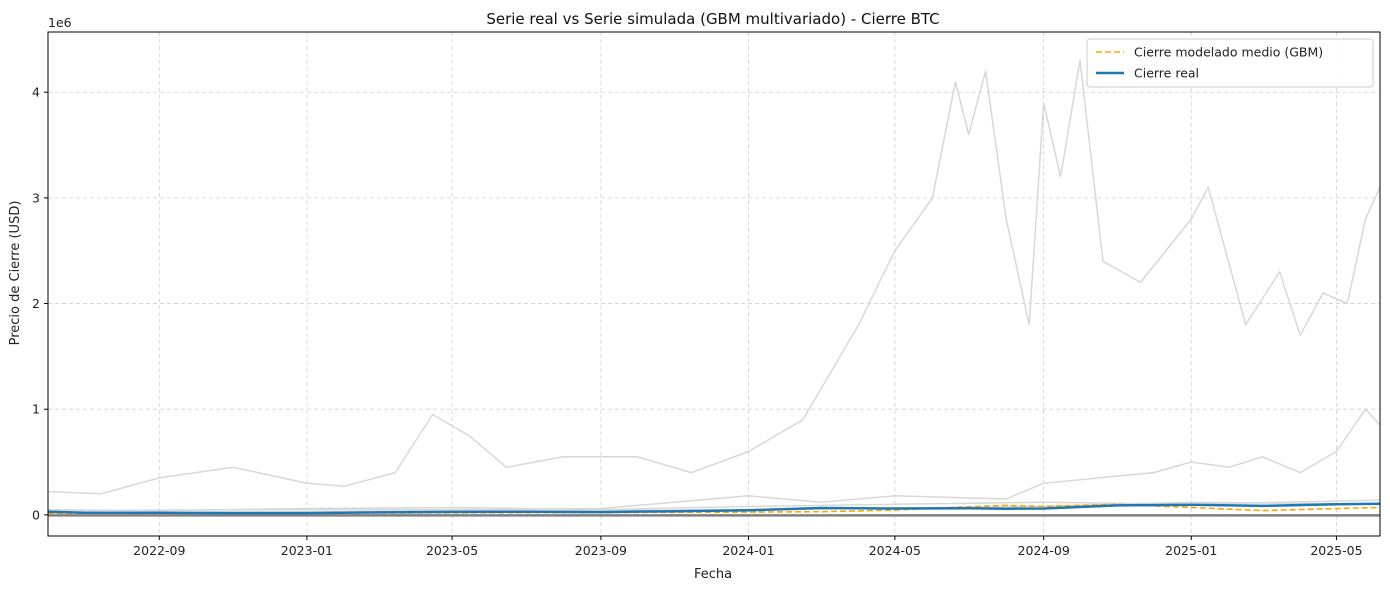  Describe the element at coordinates (452, 550) in the screenshot. I see `x-tick-label: 2023-05` at that location.